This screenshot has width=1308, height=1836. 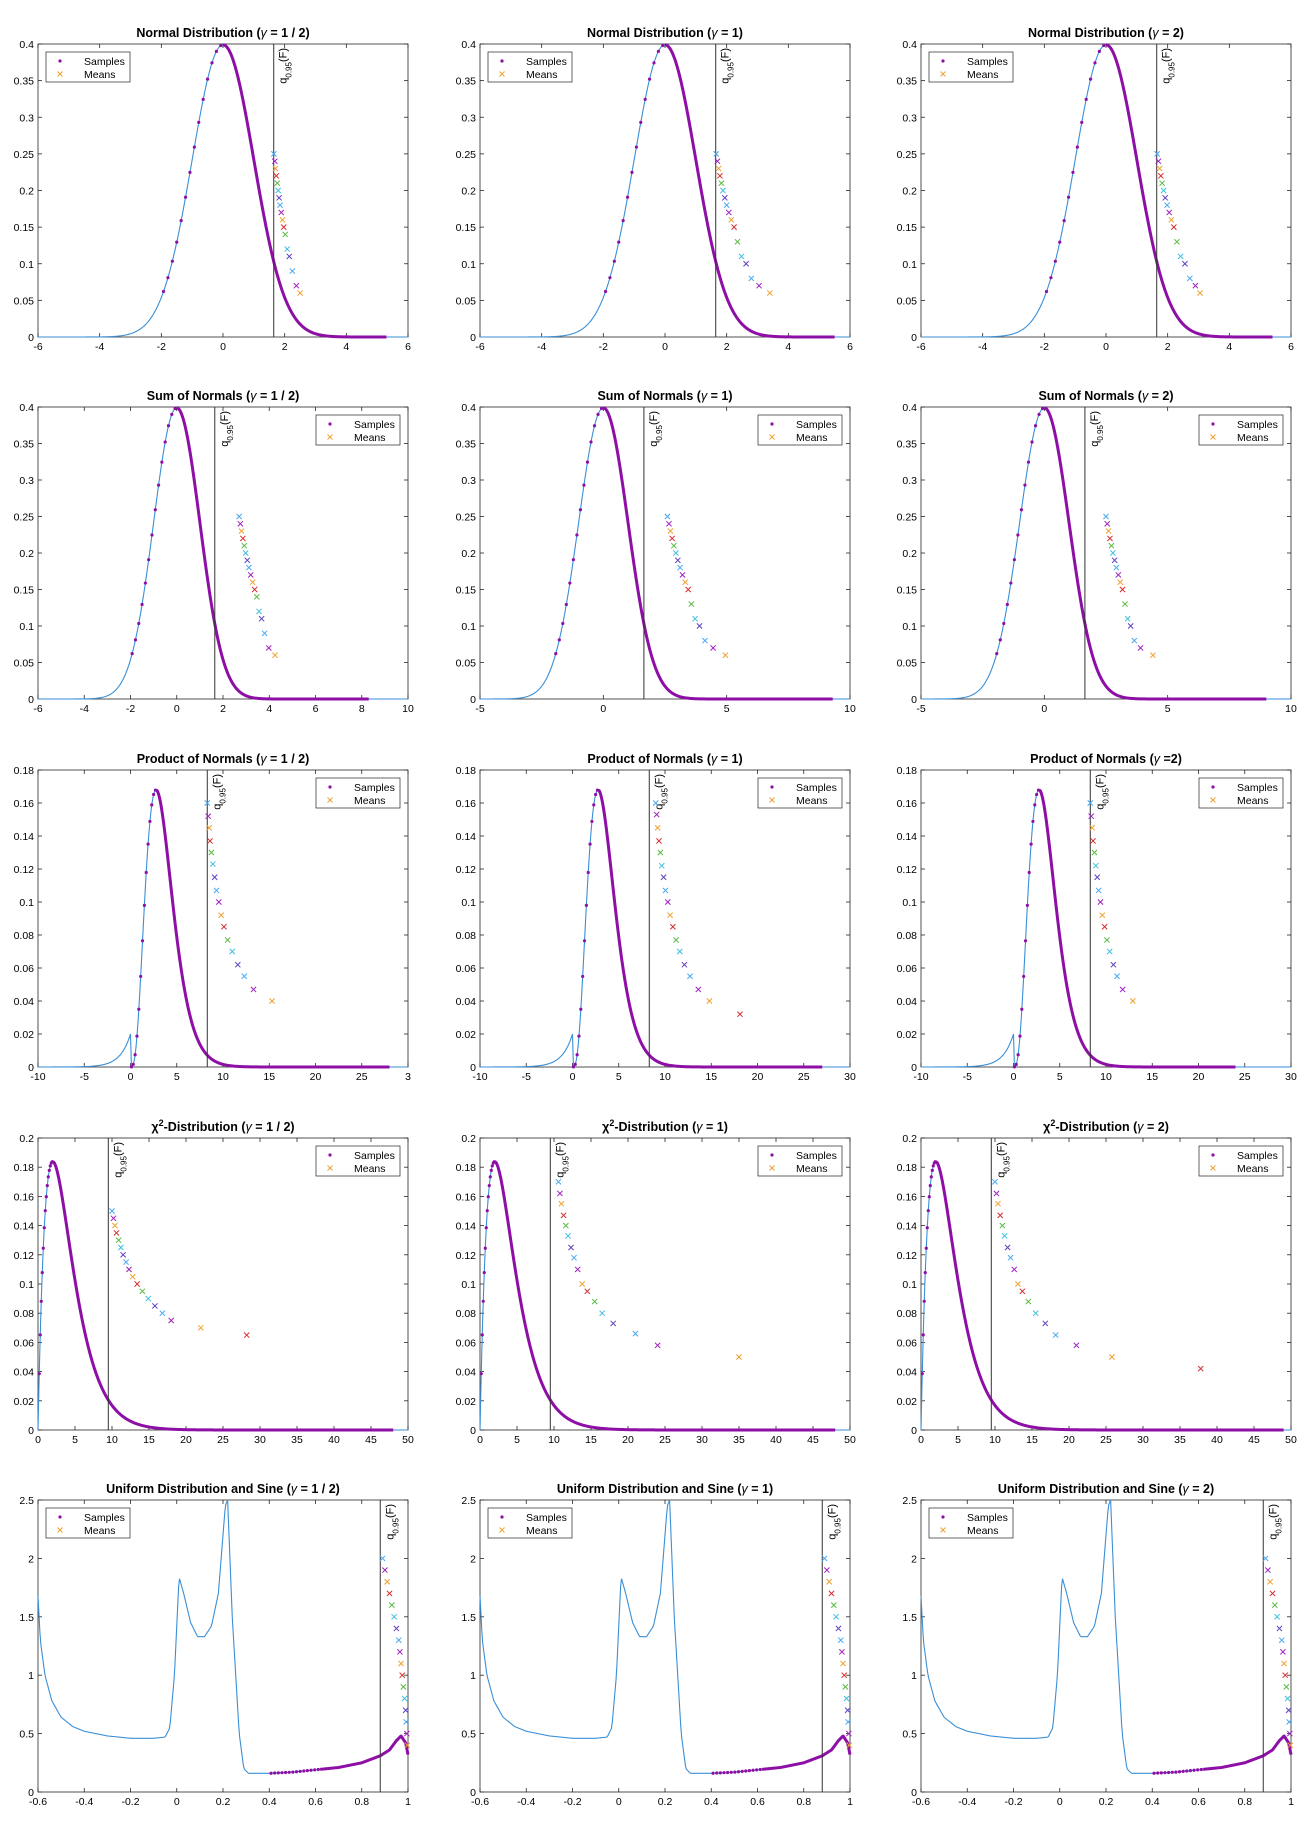 I want to click on x-tick-label: 2, so click(x=727, y=347).